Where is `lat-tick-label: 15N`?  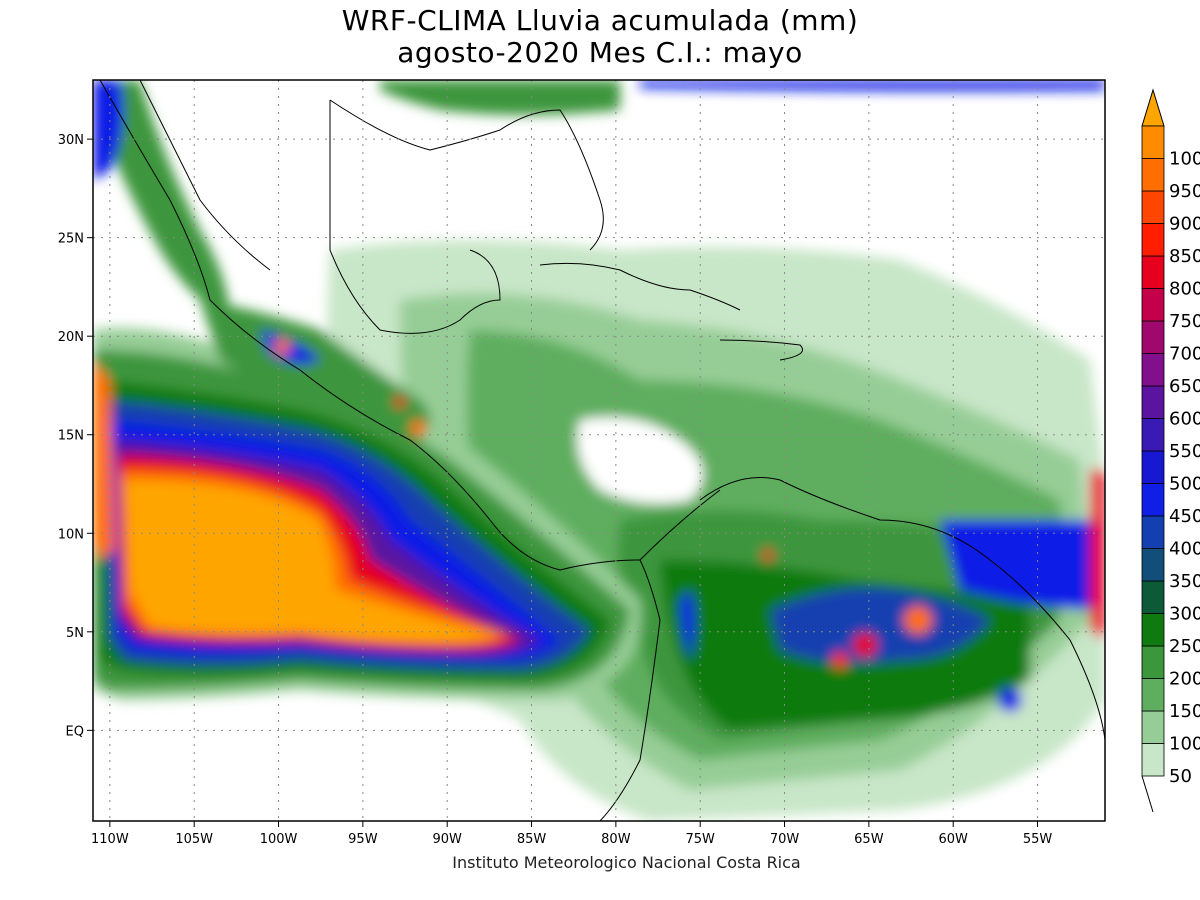
lat-tick-label: 15N is located at coordinates (71, 436).